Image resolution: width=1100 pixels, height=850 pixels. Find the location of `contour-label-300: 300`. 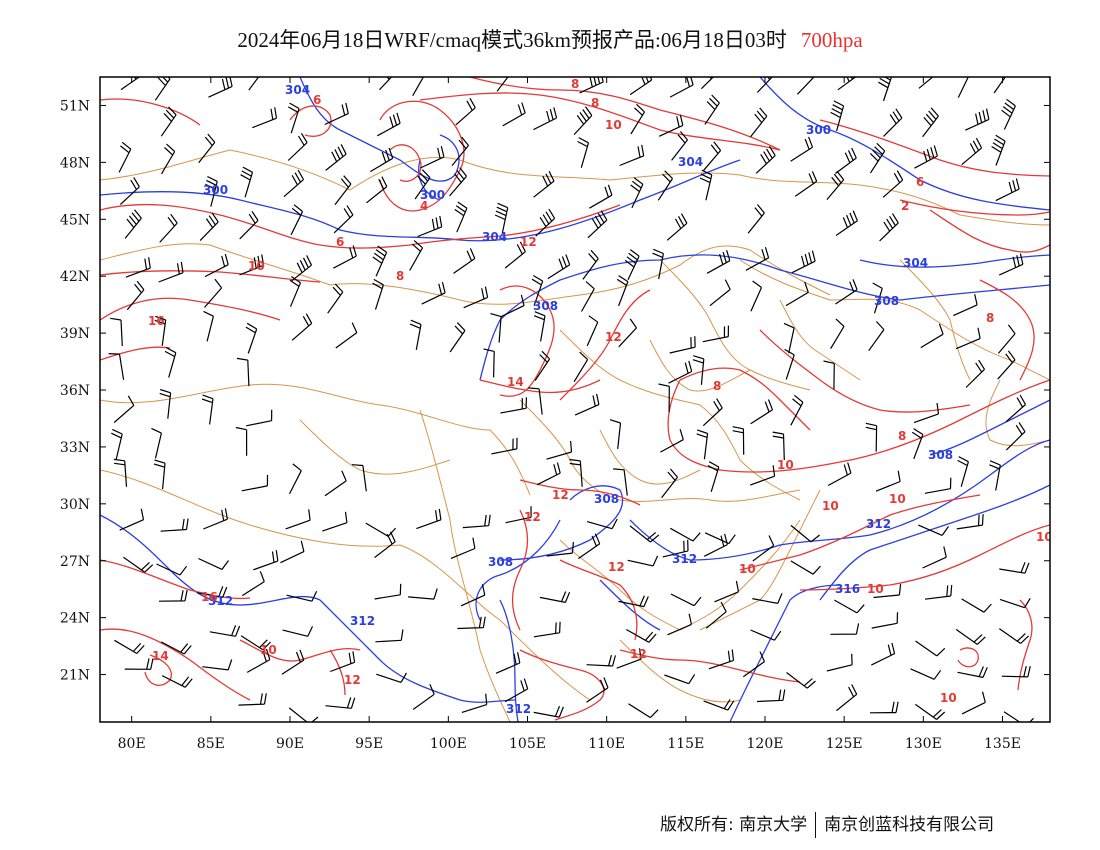

contour-label-300: 300 is located at coordinates (432, 195).